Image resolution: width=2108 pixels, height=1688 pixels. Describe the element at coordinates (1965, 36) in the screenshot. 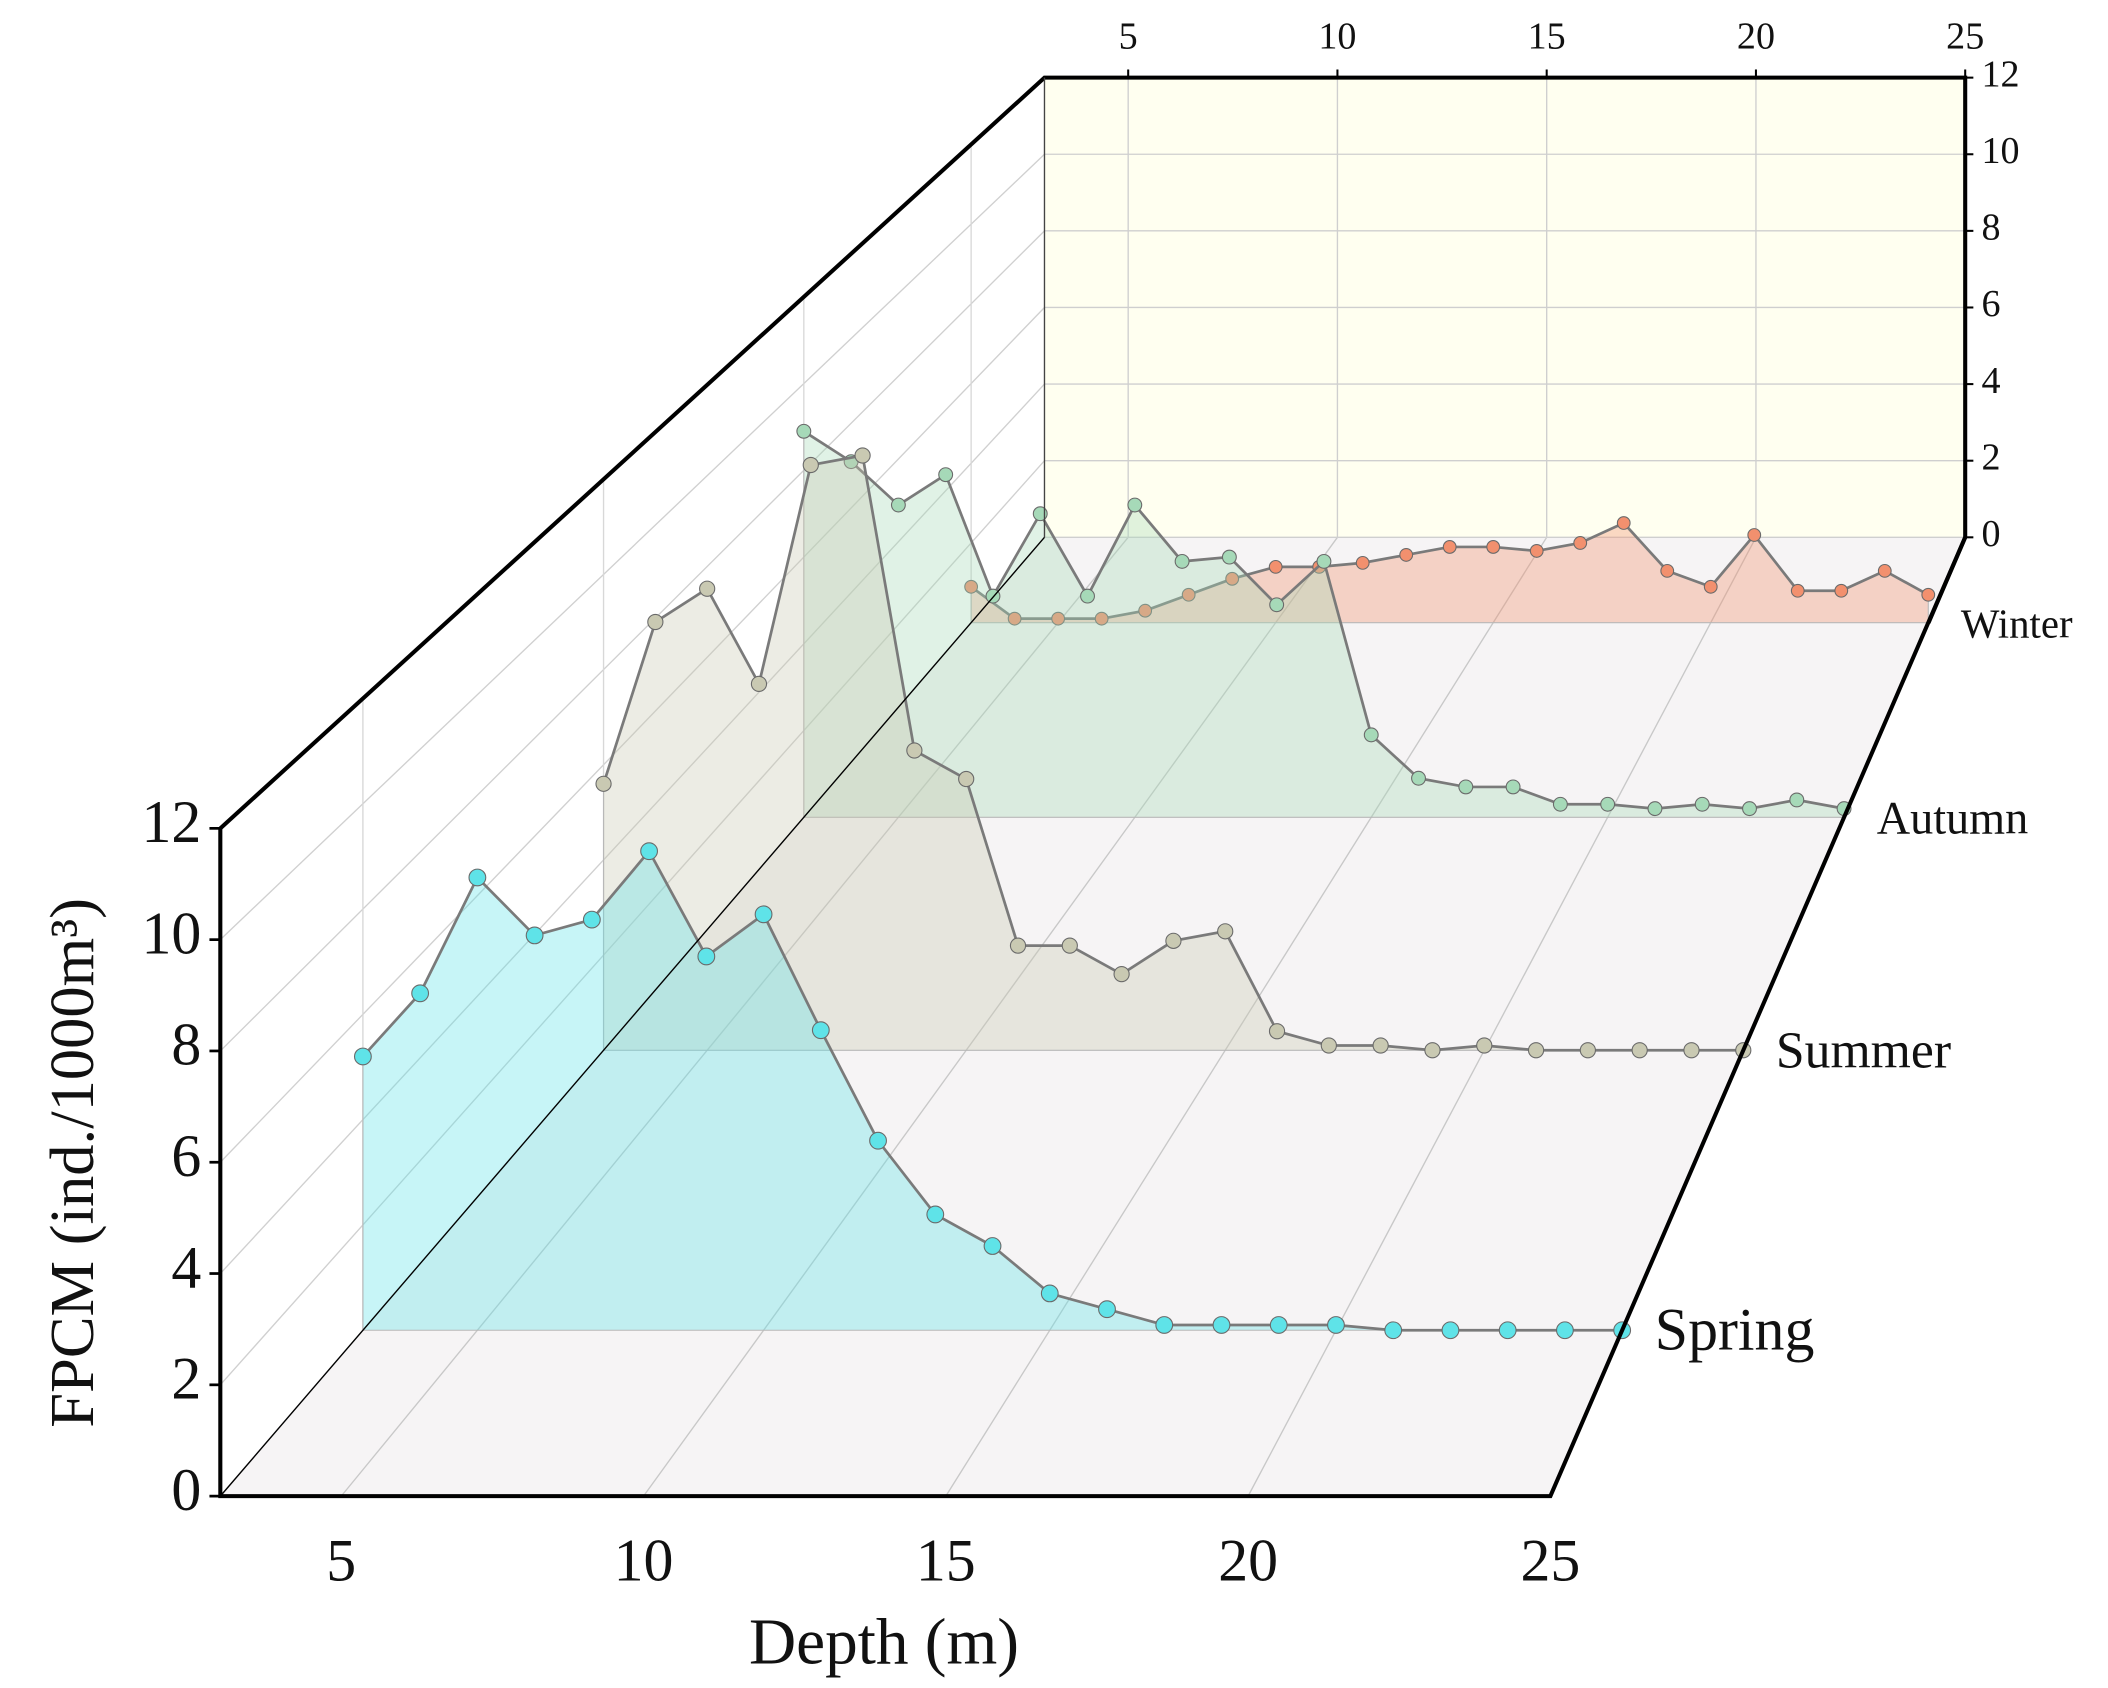

I see `back-x-tick-label: 25` at that location.